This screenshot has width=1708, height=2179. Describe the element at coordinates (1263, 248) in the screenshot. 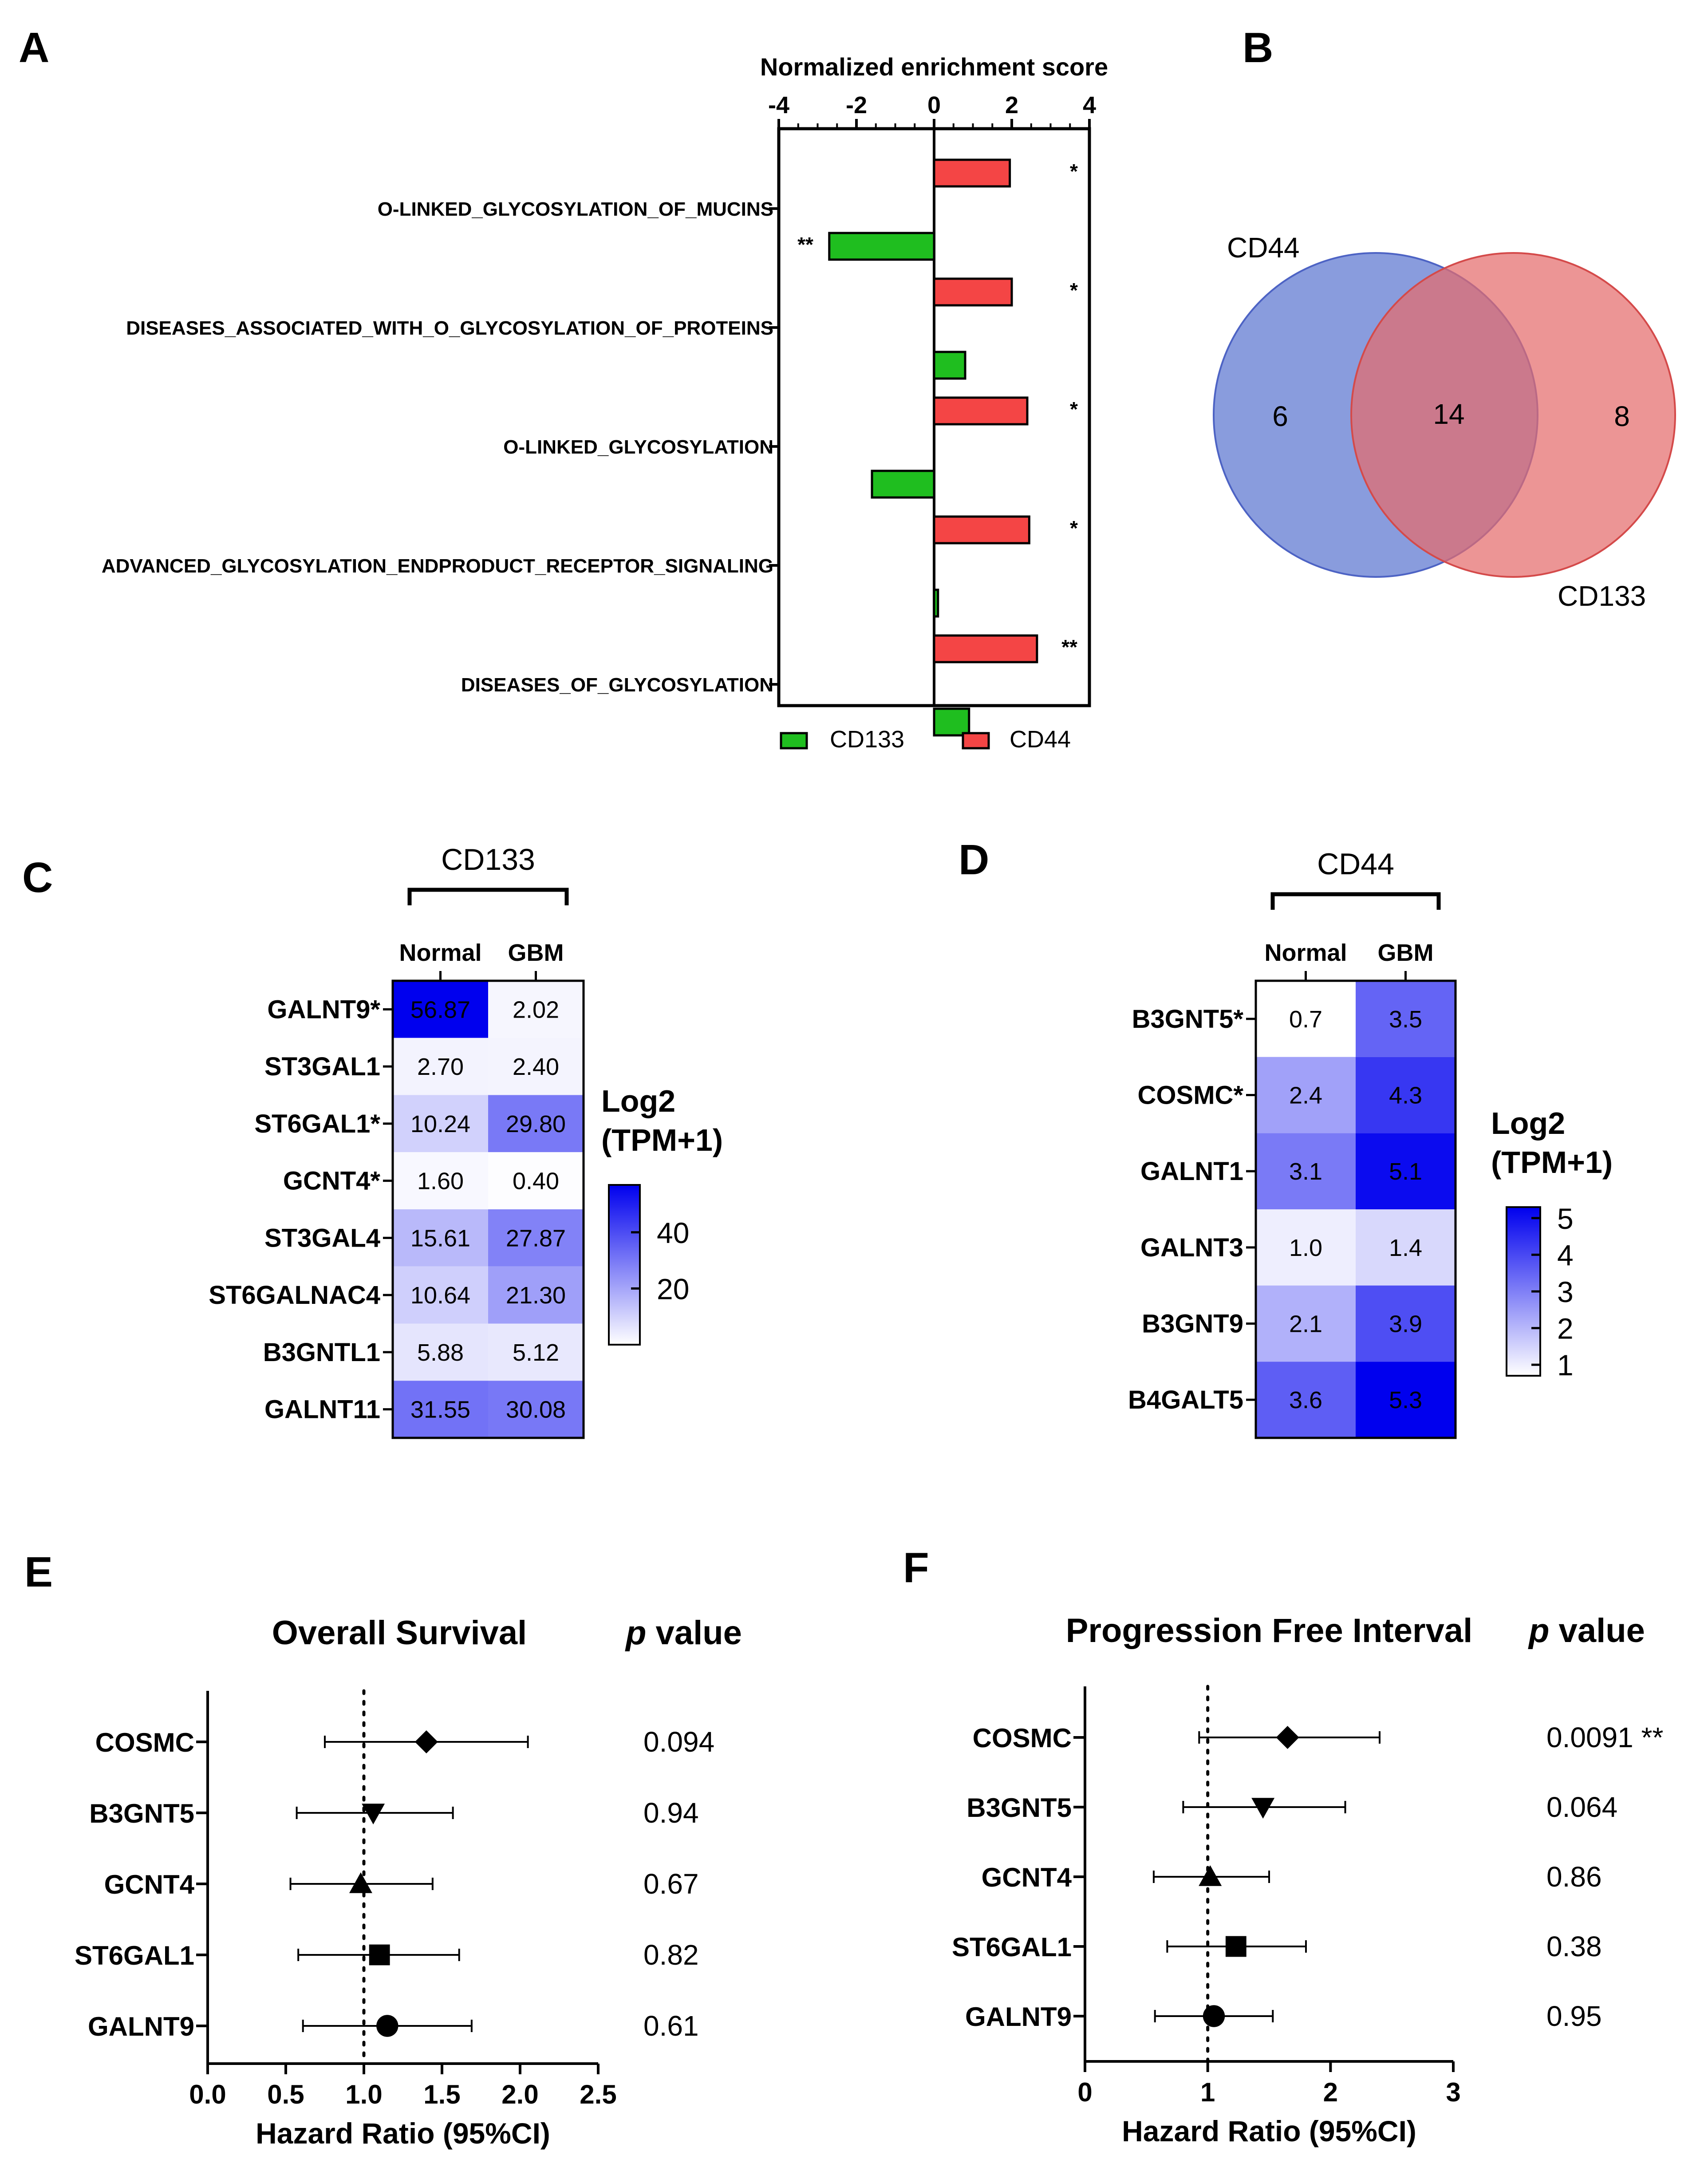

I see `venn-label-cd44: CD44` at that location.